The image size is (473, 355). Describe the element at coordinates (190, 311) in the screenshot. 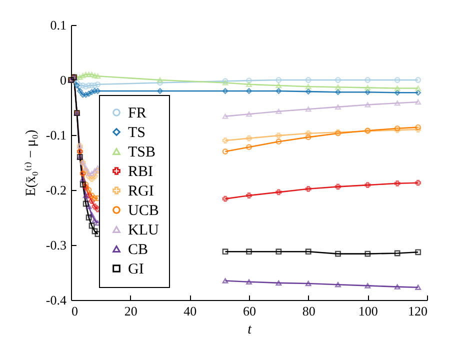

I see `x-tick-label: 40` at that location.